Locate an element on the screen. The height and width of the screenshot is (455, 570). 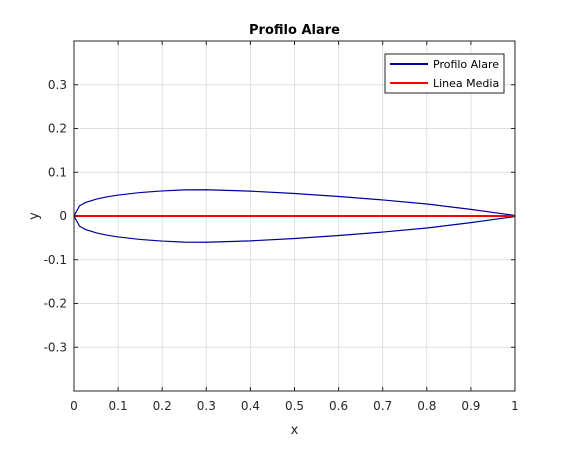
legend-box is located at coordinates (444, 73).